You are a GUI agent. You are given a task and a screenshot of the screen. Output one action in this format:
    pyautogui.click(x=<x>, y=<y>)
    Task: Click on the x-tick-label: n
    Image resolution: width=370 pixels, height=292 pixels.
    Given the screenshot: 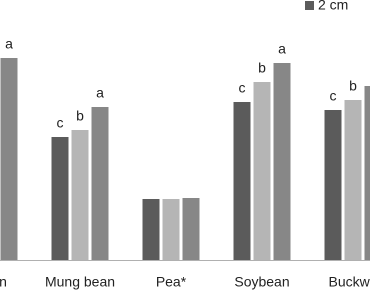 What is the action you would take?
    pyautogui.click(x=3, y=282)
    